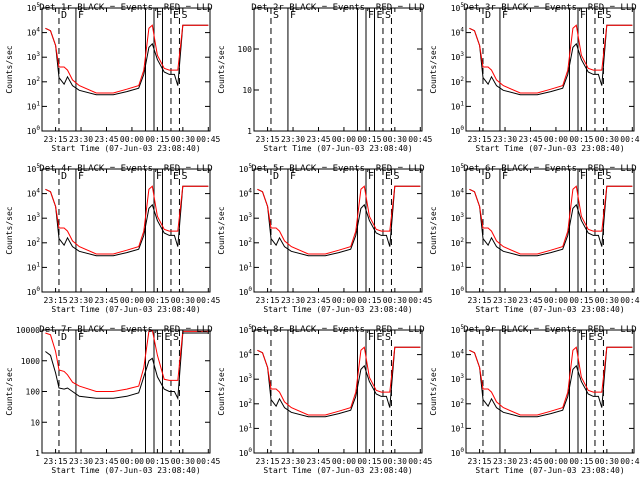  Describe the element at coordinates (35, 422) in the screenshot. I see `y-tick-label: 10` at that location.